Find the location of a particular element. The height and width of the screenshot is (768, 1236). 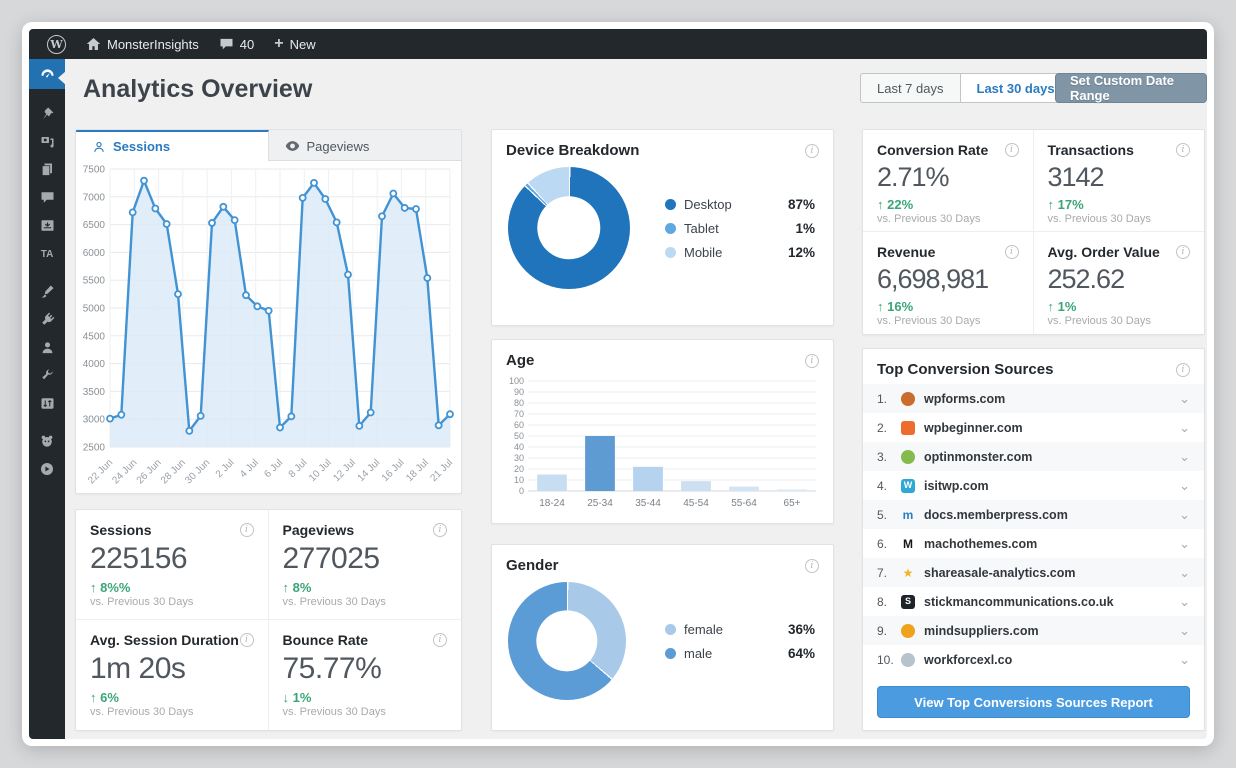

legend-item: Tablet 1% is located at coordinates (740, 228).